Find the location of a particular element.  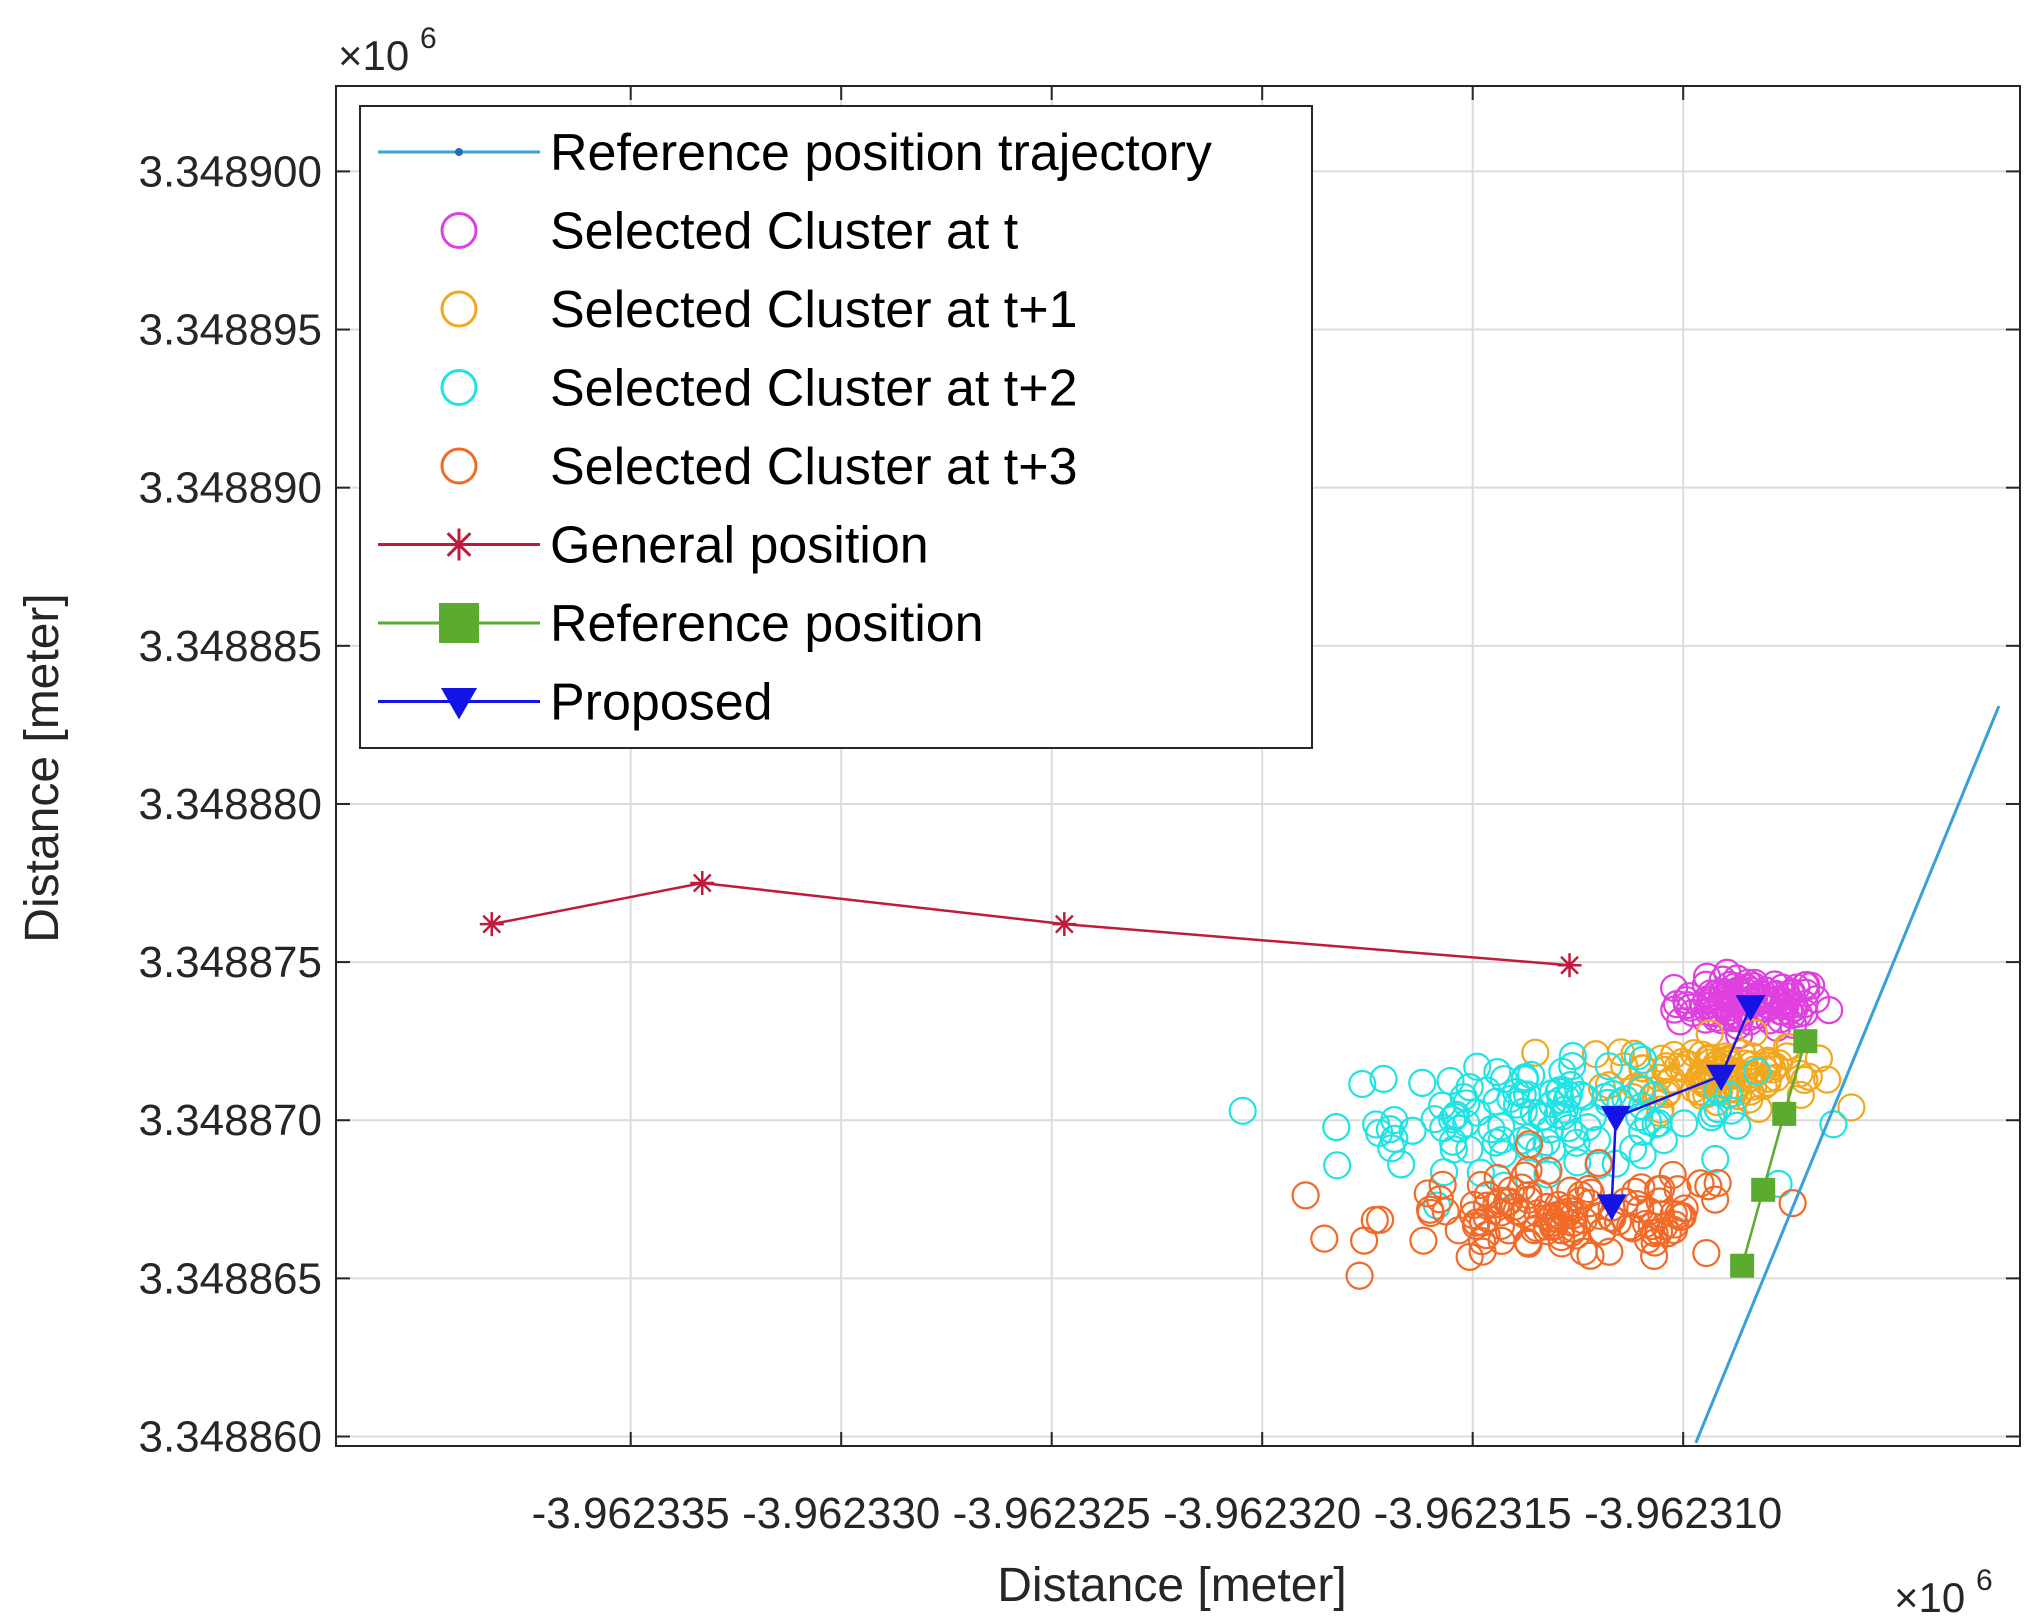

y-tick-label: 3.348865 is located at coordinates (230, 1278).